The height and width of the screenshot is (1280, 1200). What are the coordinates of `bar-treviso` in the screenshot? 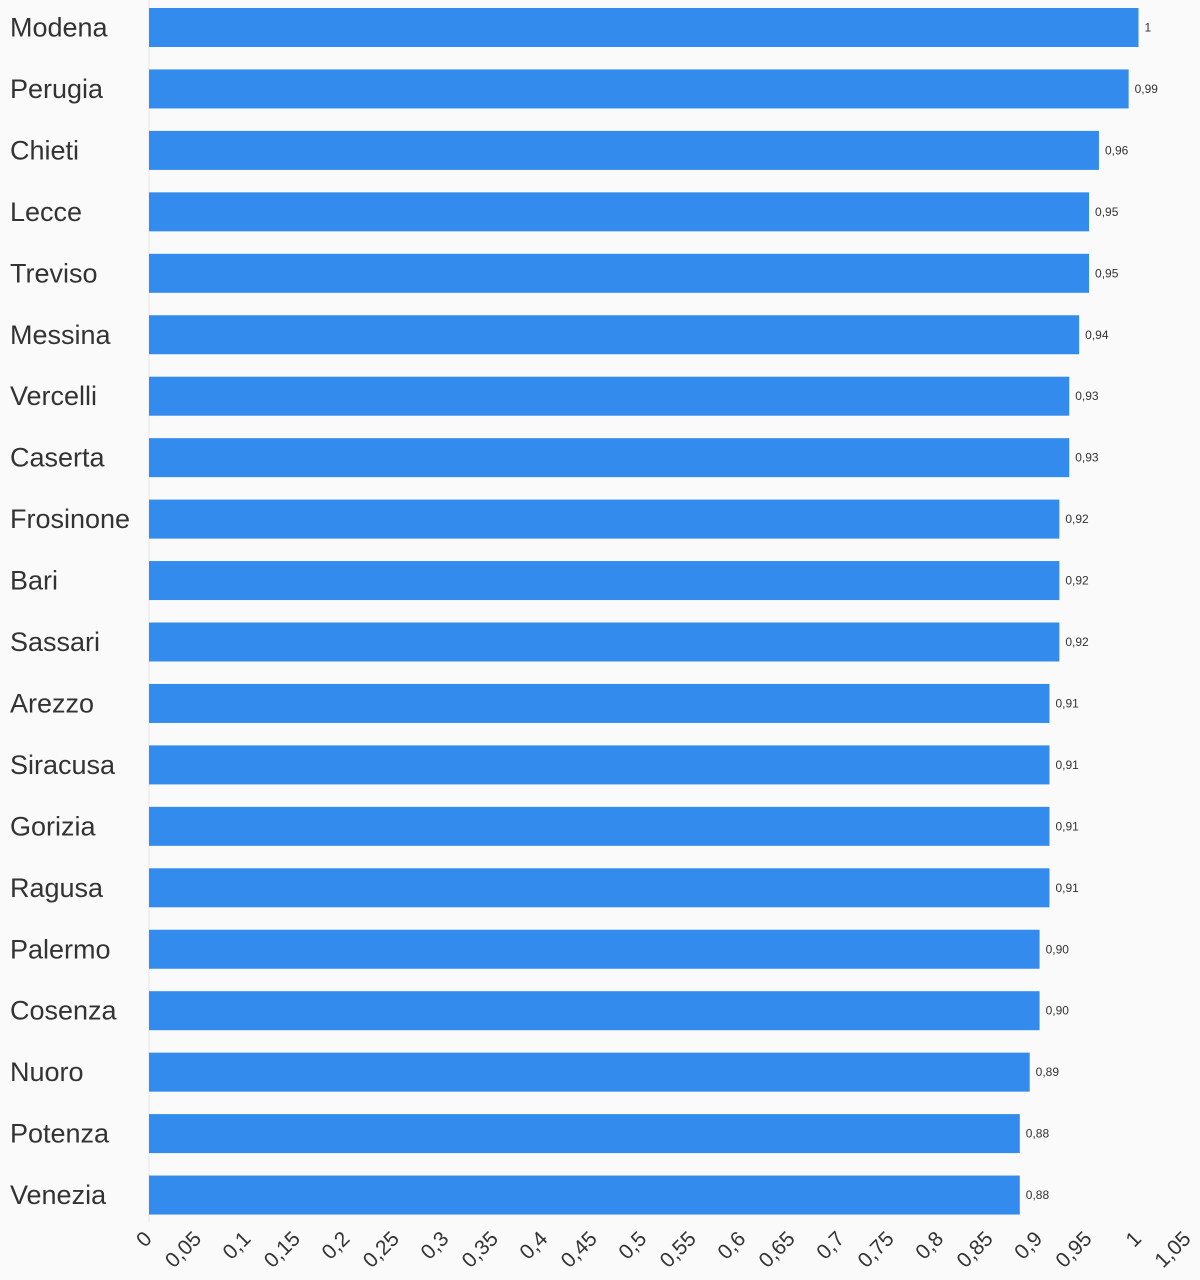 It's located at (619, 273).